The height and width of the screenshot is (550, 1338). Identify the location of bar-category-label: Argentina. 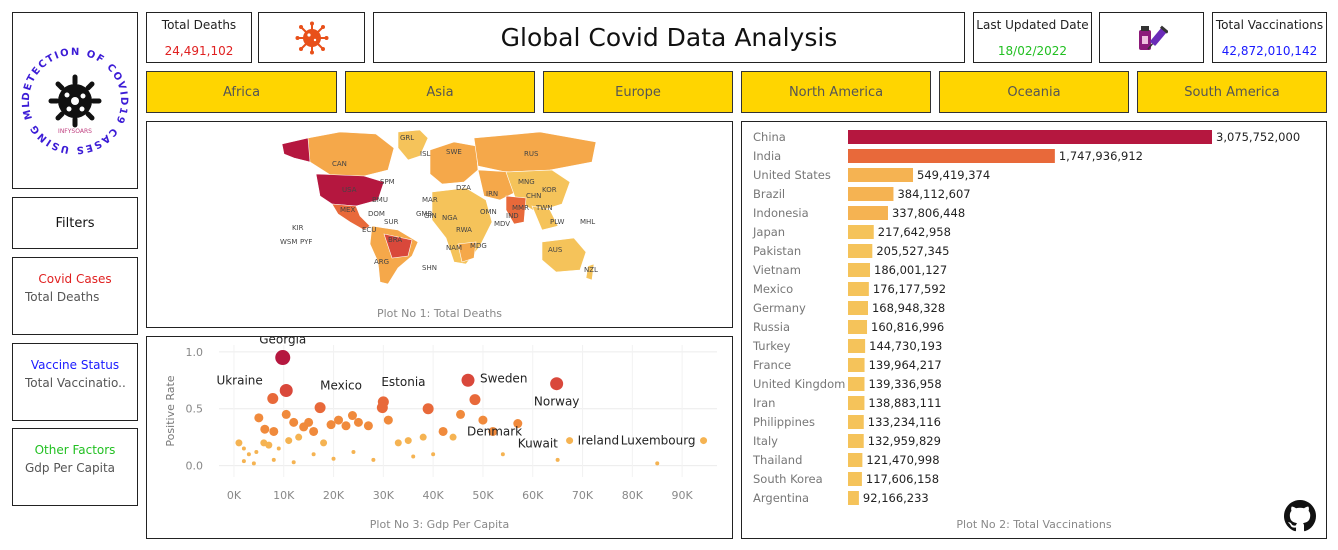
(781, 498).